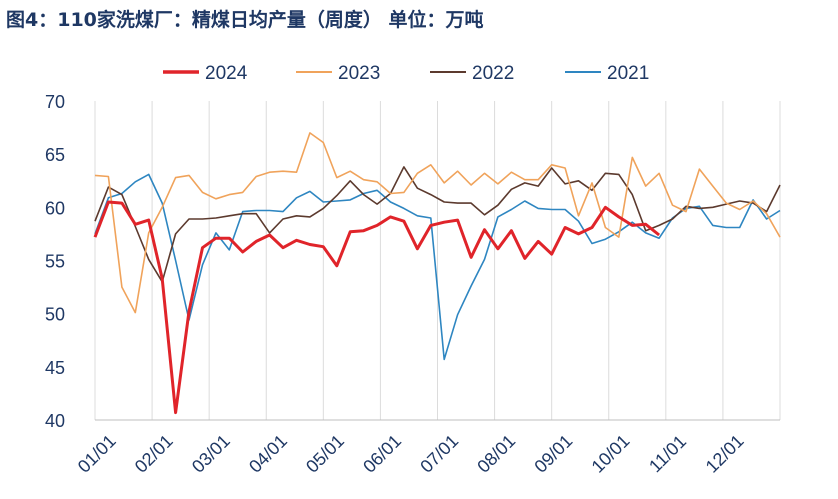 Image resolution: width=838 pixels, height=499 pixels. I want to click on x-tick-label: 01/01, so click(97, 454).